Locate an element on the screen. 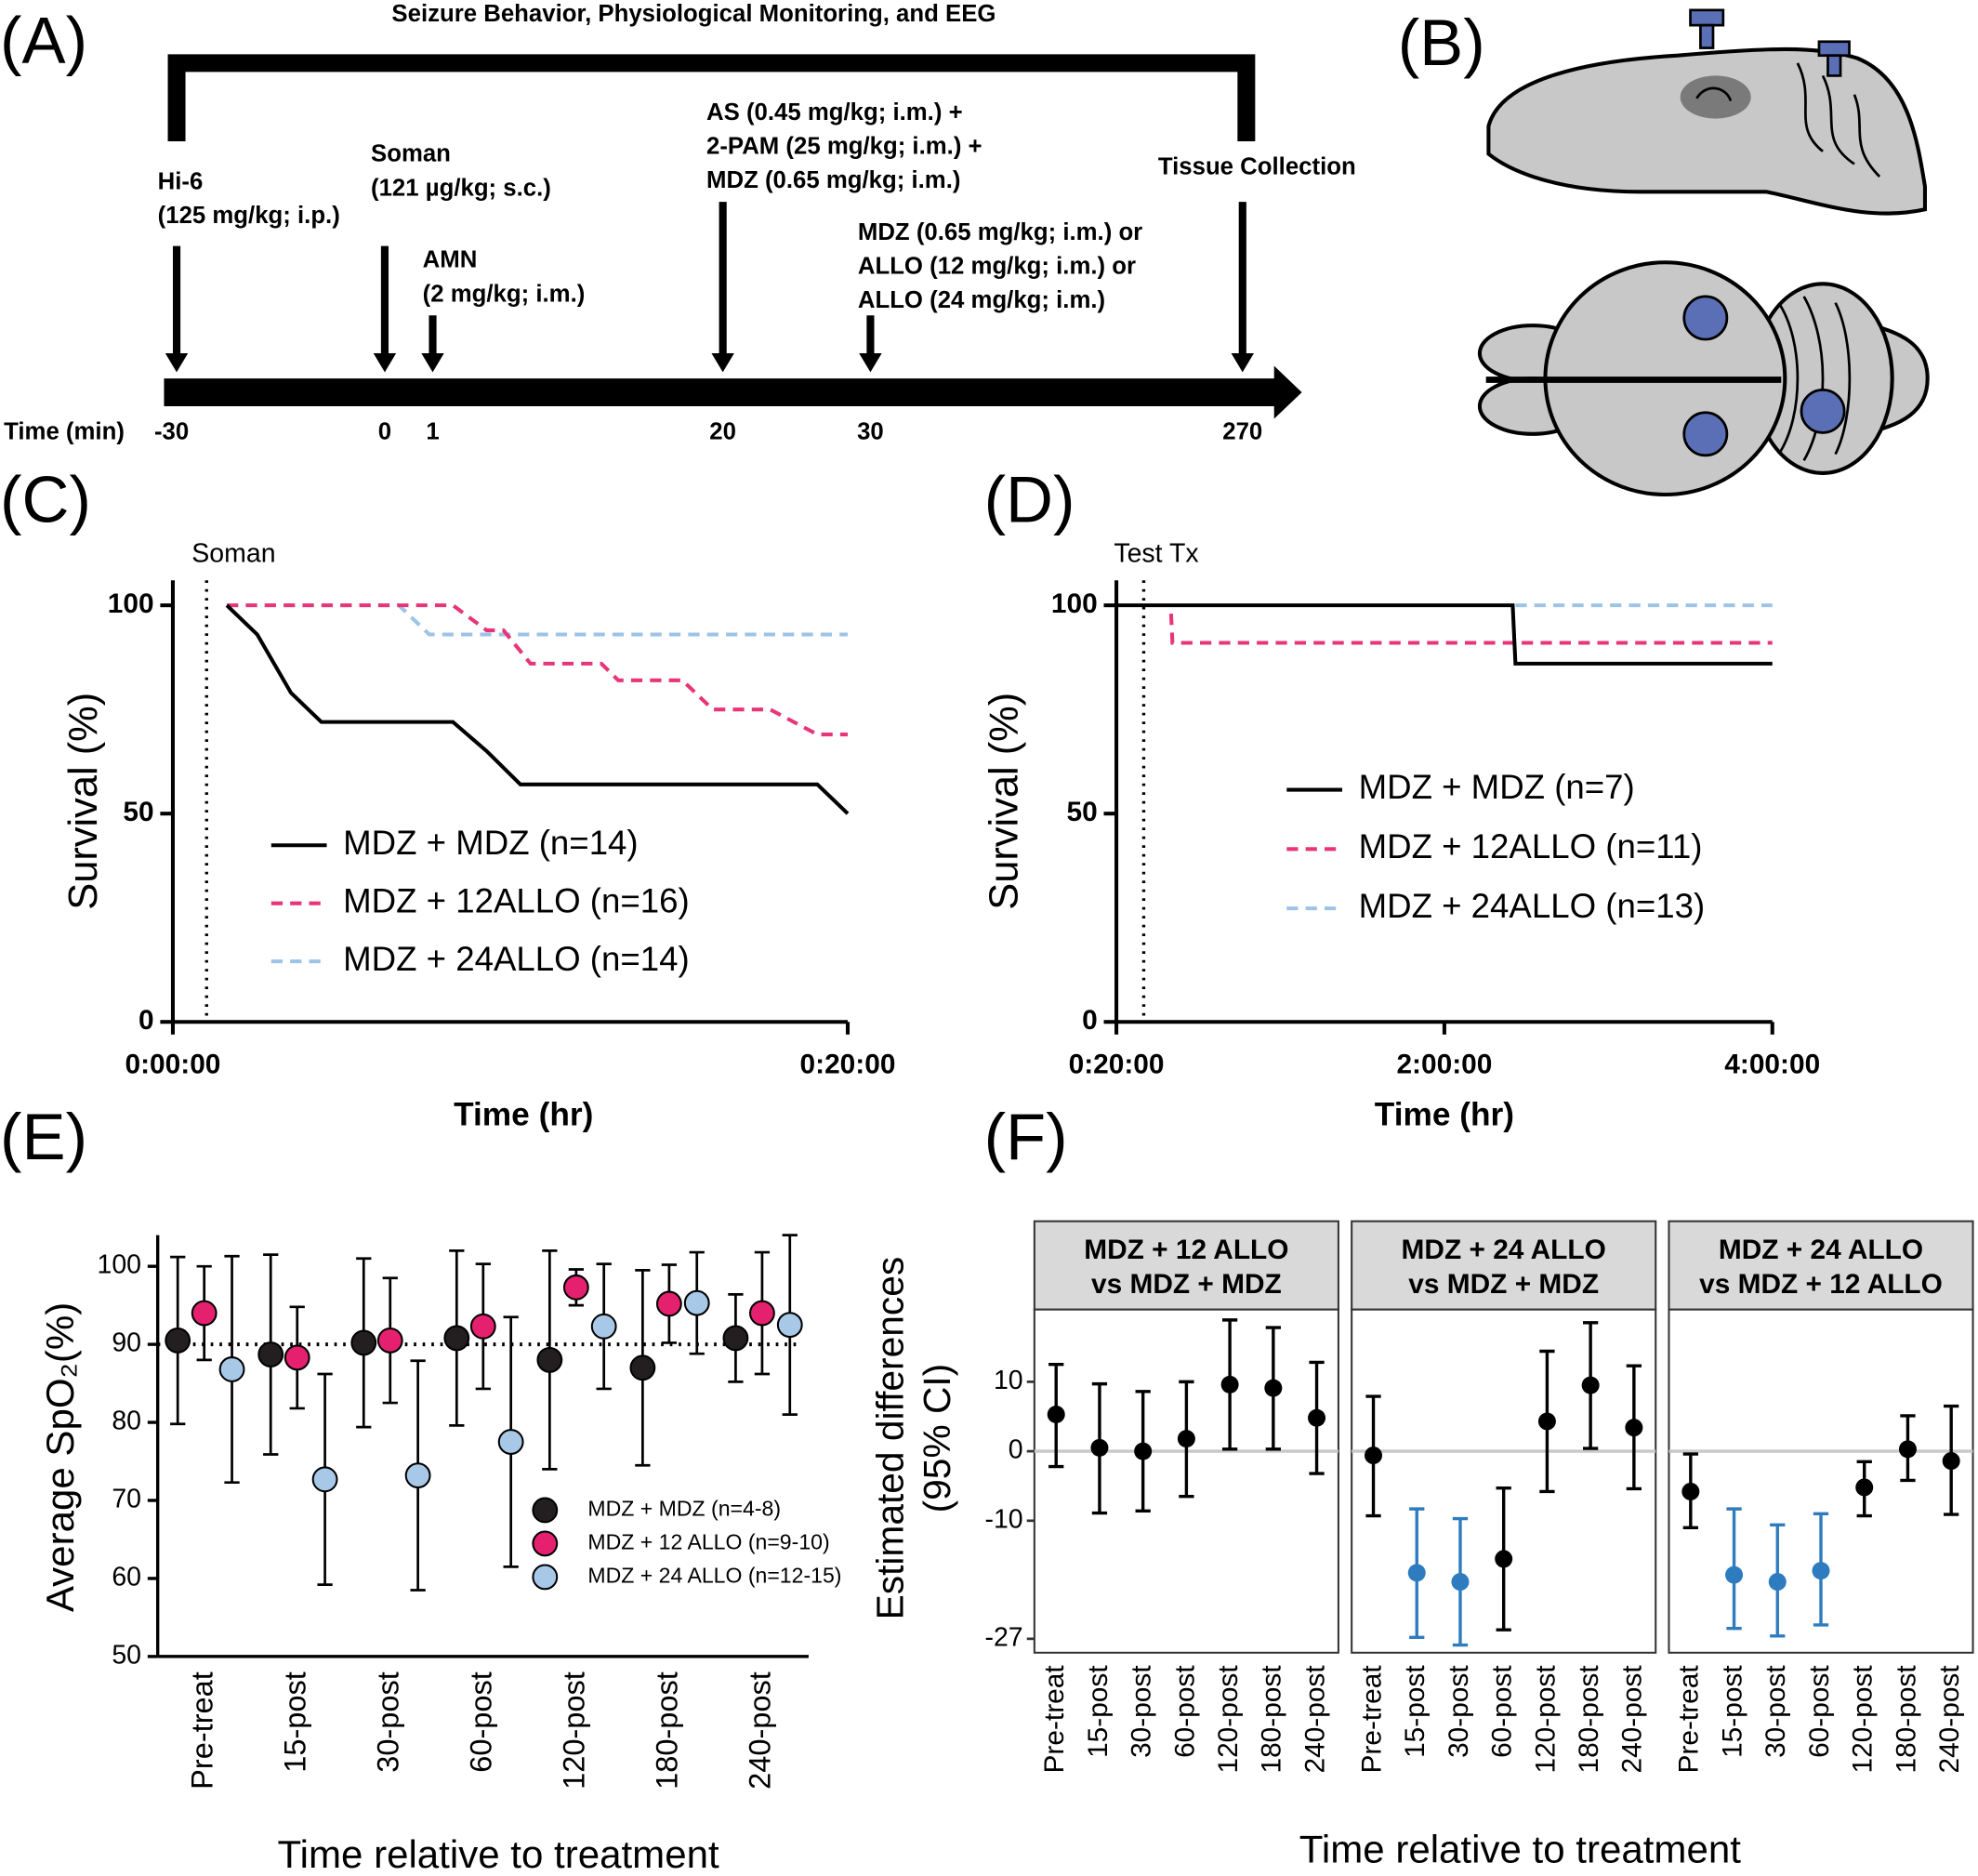  y-tick-label: 70 is located at coordinates (126, 1499).